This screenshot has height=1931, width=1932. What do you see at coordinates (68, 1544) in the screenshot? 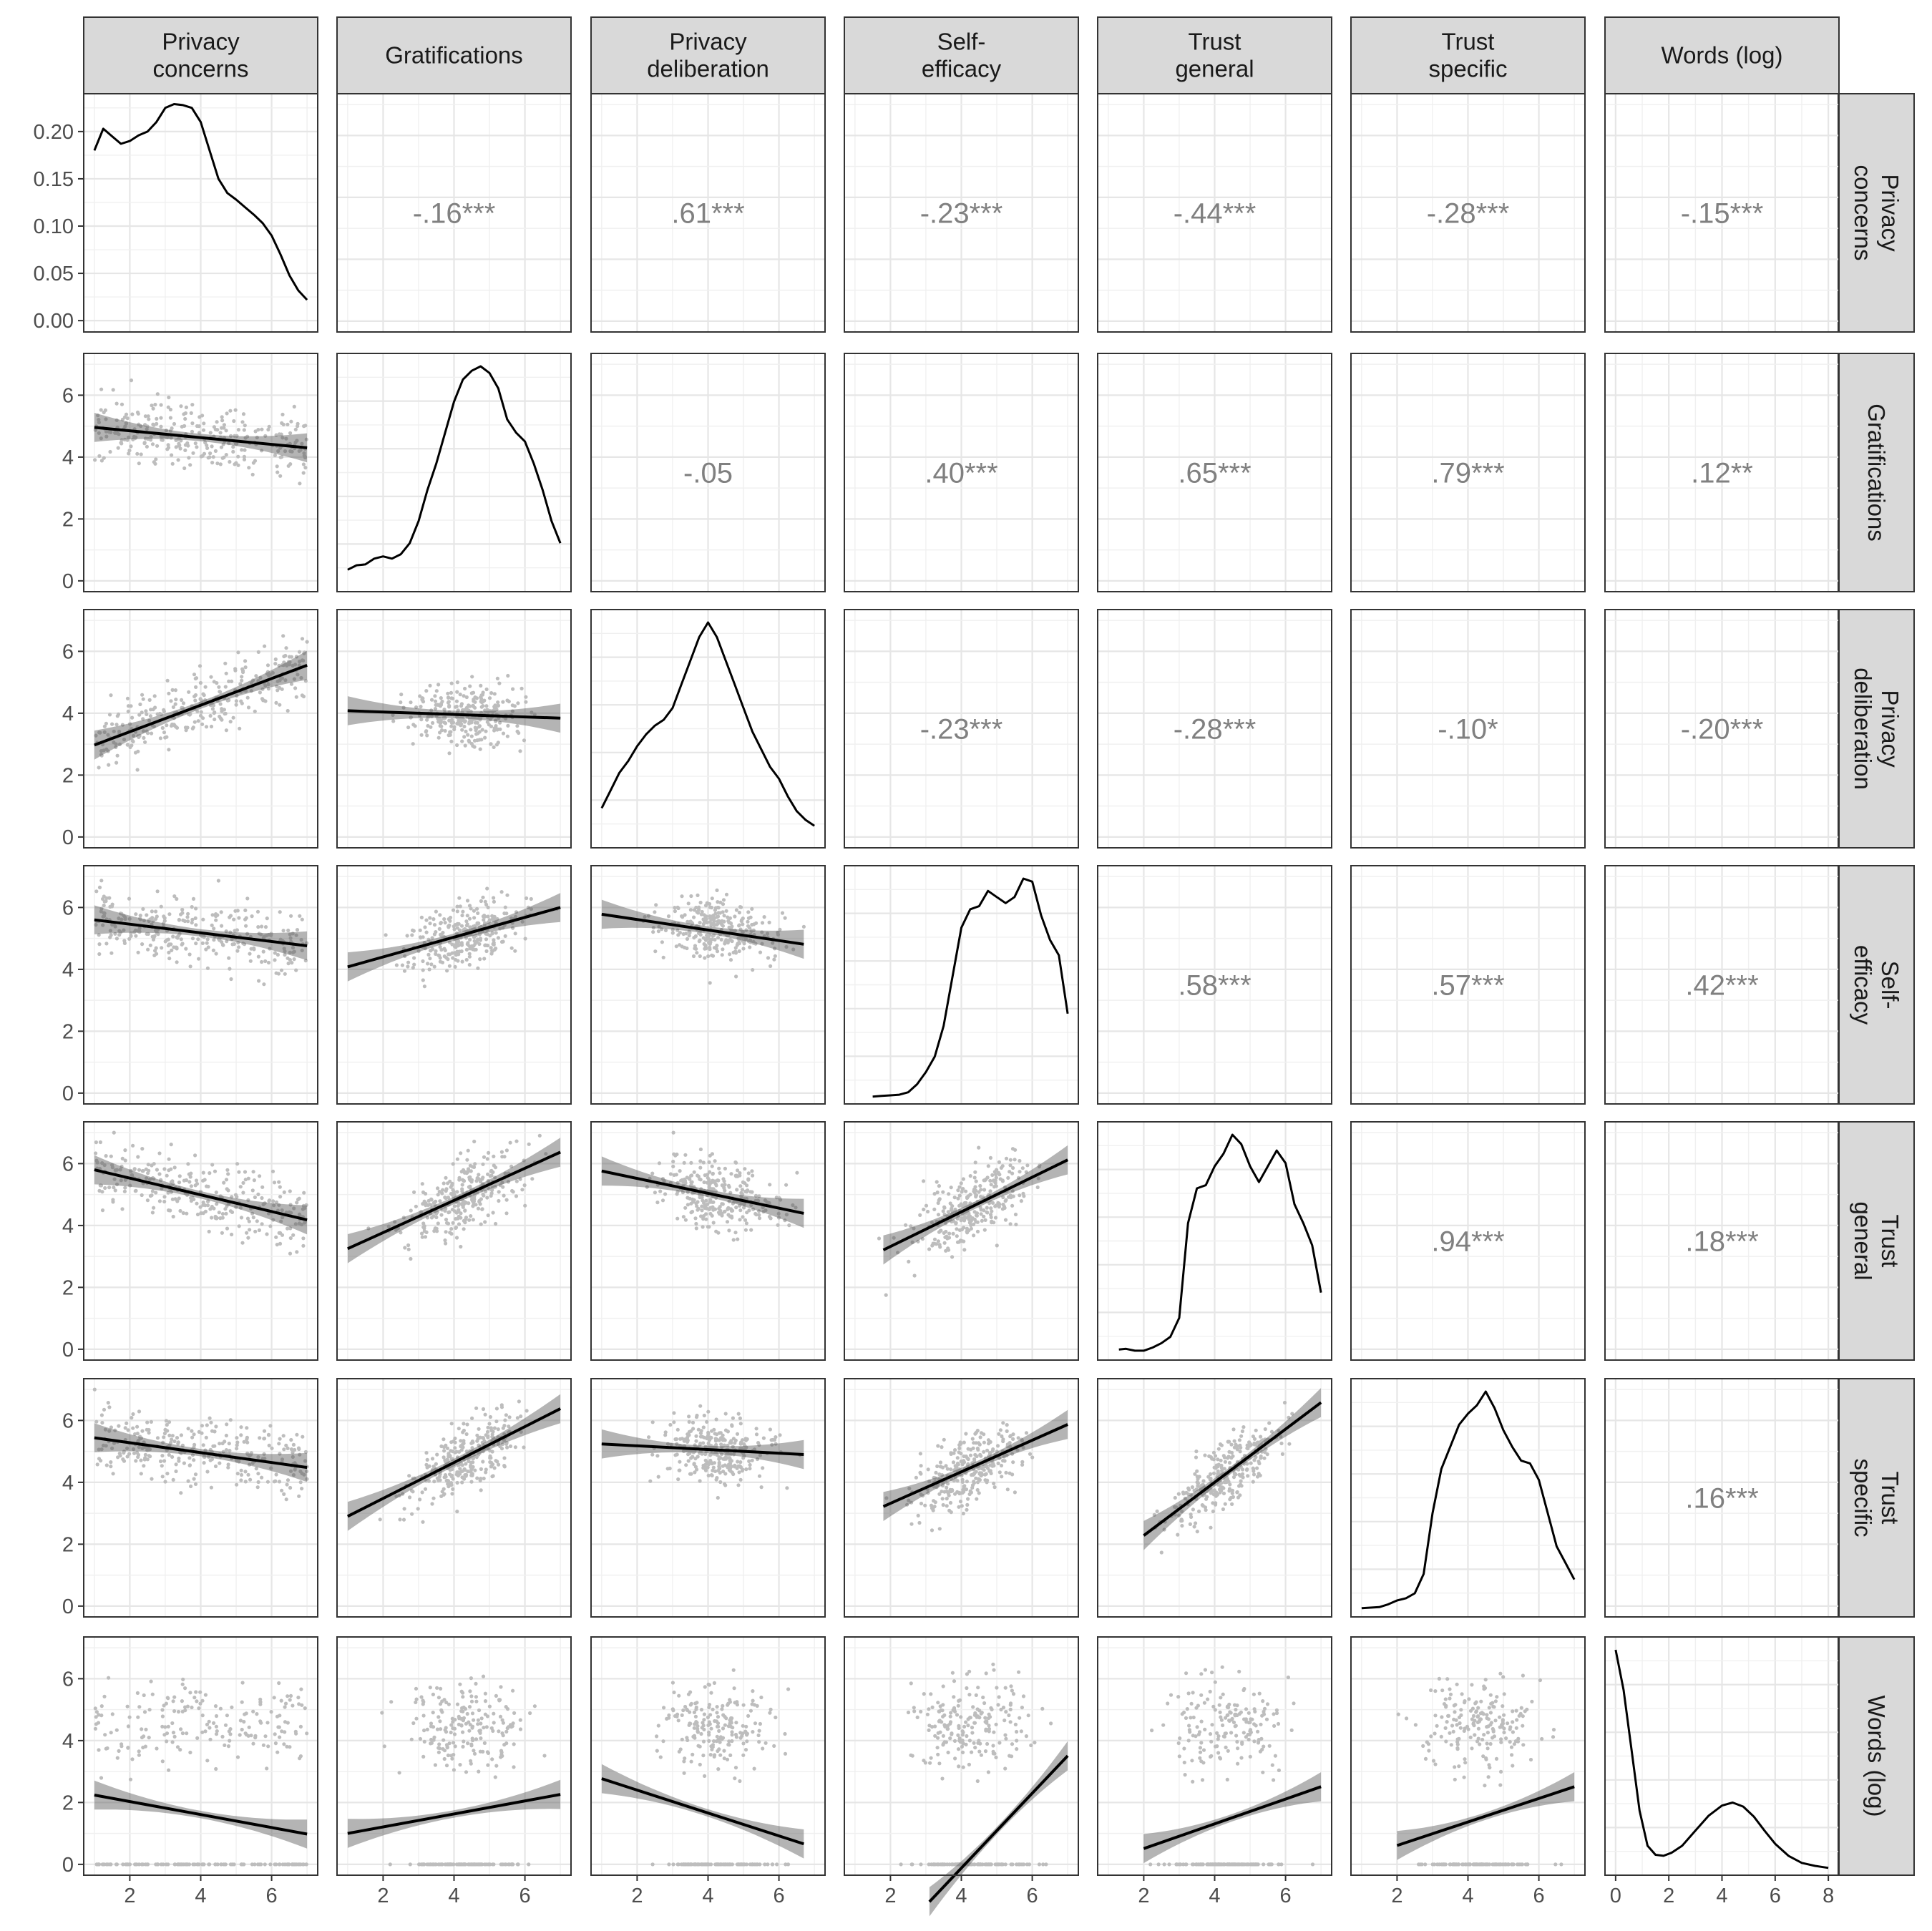
I see `y-tick-label: 2` at bounding box center [68, 1544].